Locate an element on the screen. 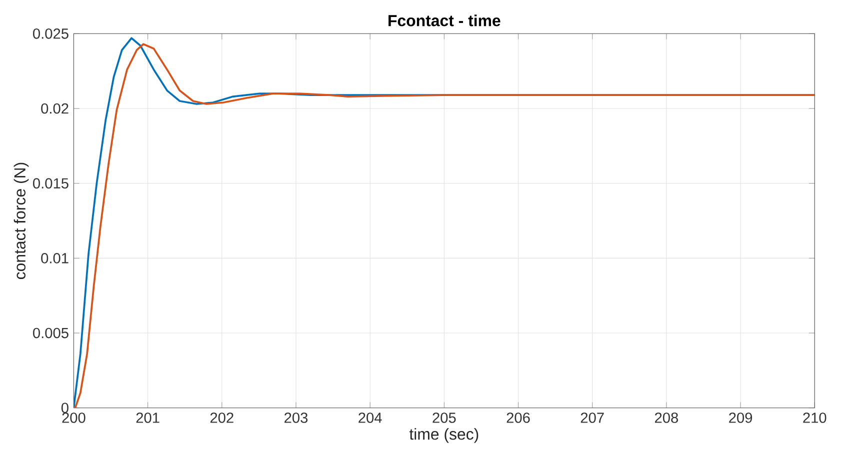 This screenshot has height=460, width=846. y-tick-label: 0 is located at coordinates (64, 408).